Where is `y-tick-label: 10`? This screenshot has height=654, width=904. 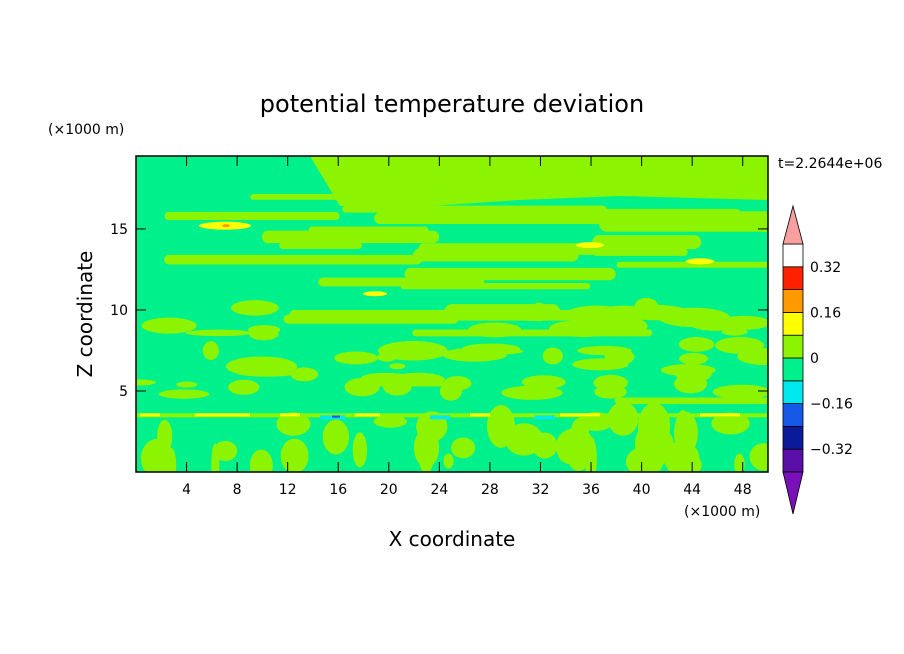 y-tick-label: 10 is located at coordinates (119, 311).